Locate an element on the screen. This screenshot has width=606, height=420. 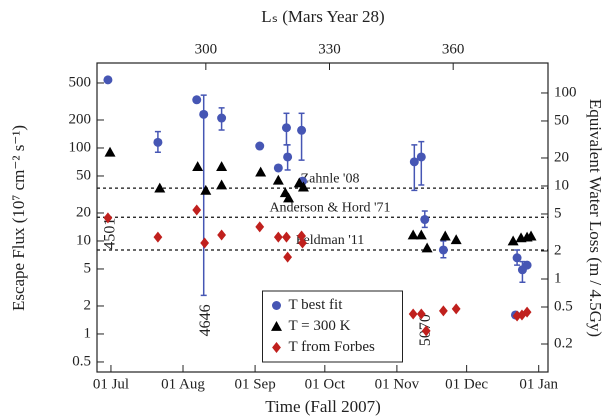
y2-tick-label: 100 is located at coordinates (565, 92).